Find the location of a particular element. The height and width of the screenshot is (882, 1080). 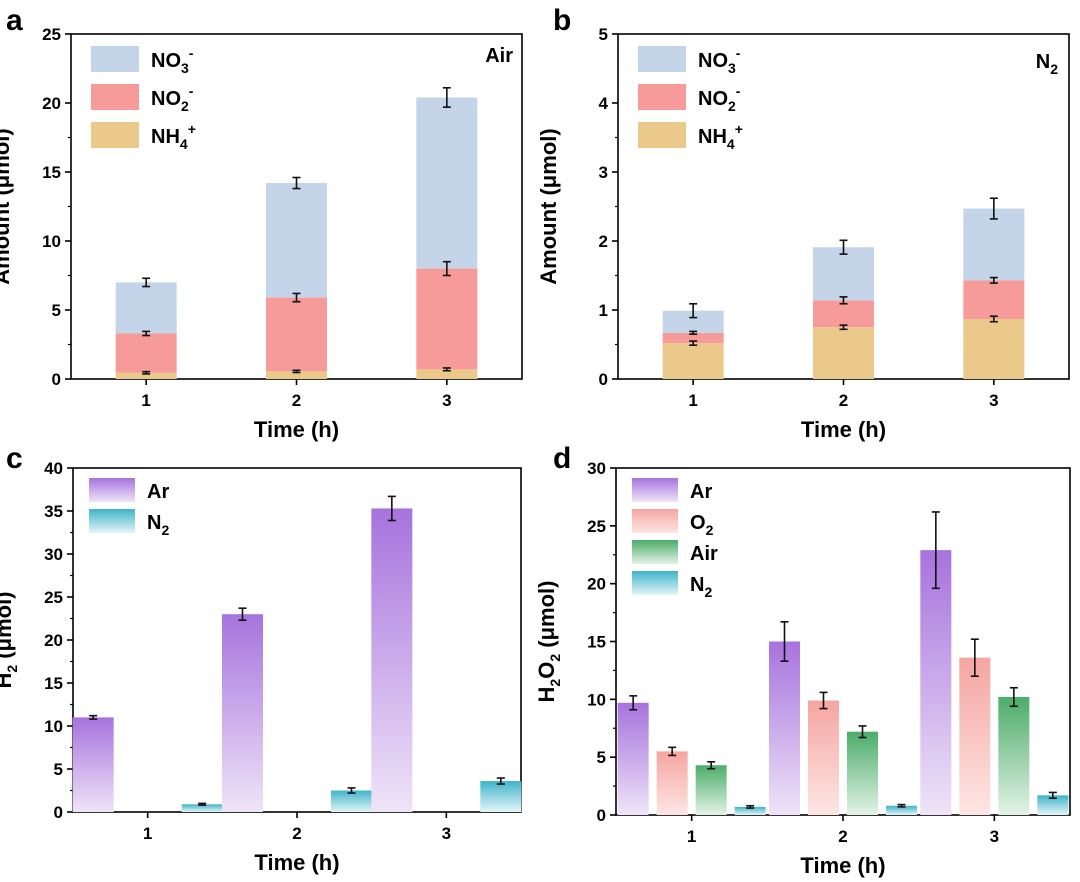

legend-swatch-NO2- is located at coordinates (662, 97).